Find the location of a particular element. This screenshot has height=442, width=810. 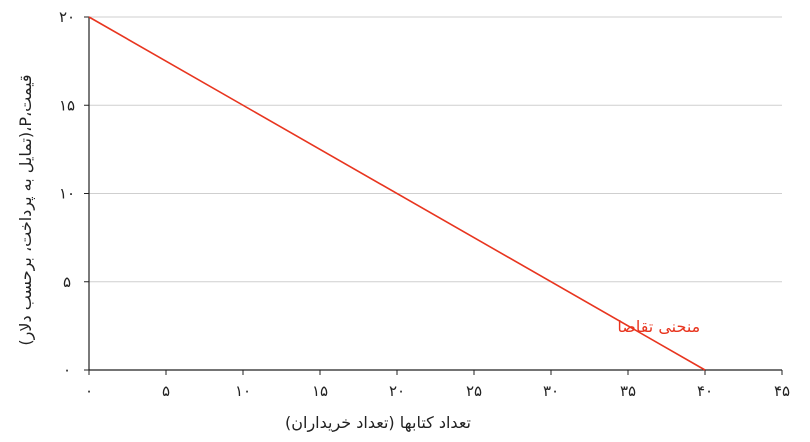

x-tick-label-2: ۱۰ is located at coordinates (243, 391).